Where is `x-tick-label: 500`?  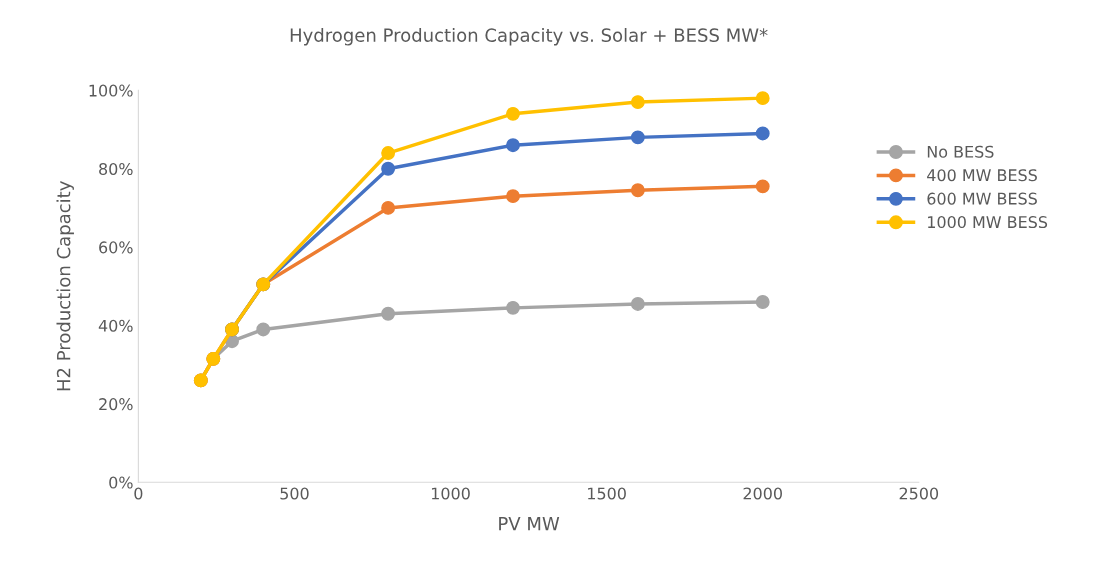
x-tick-label: 500 is located at coordinates (294, 493).